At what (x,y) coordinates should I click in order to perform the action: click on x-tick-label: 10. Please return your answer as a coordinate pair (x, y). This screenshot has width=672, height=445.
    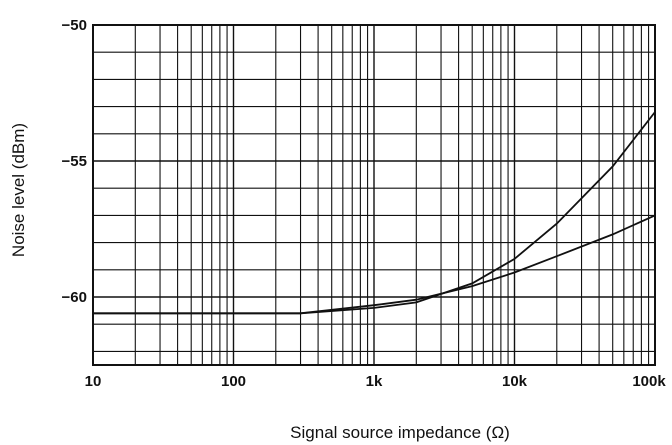
    Looking at the image, I should click on (93, 381).